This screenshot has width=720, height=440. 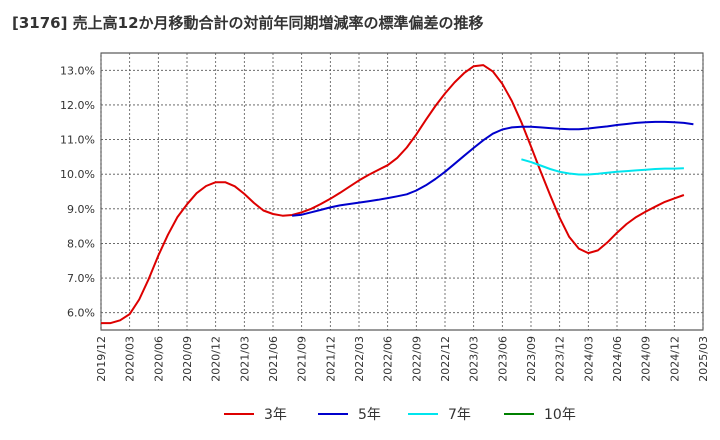 What do you see at coordinates (388, 359) in the screenshot?
I see `x-tick-label: 2022/06` at bounding box center [388, 359].